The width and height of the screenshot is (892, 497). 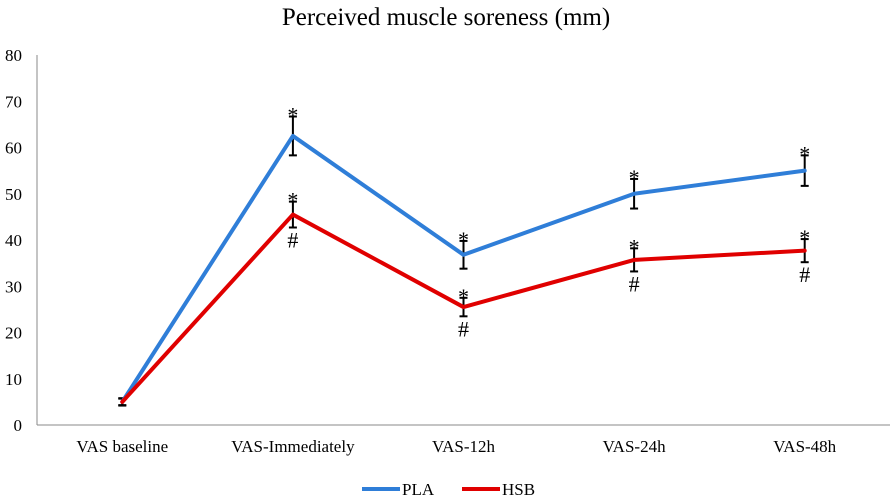 I want to click on y-tick-label: 0, so click(x=18, y=425).